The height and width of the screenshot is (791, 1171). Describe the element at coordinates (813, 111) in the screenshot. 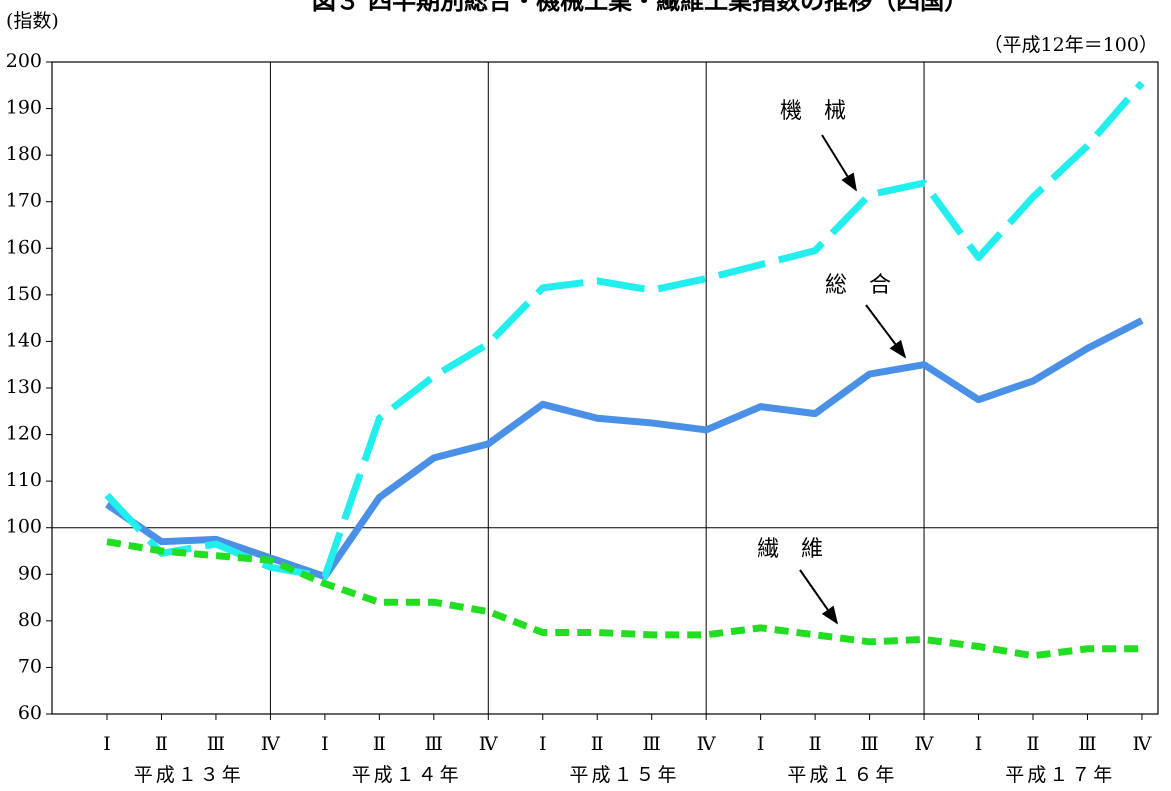

I see `series-label: 機 械` at that location.